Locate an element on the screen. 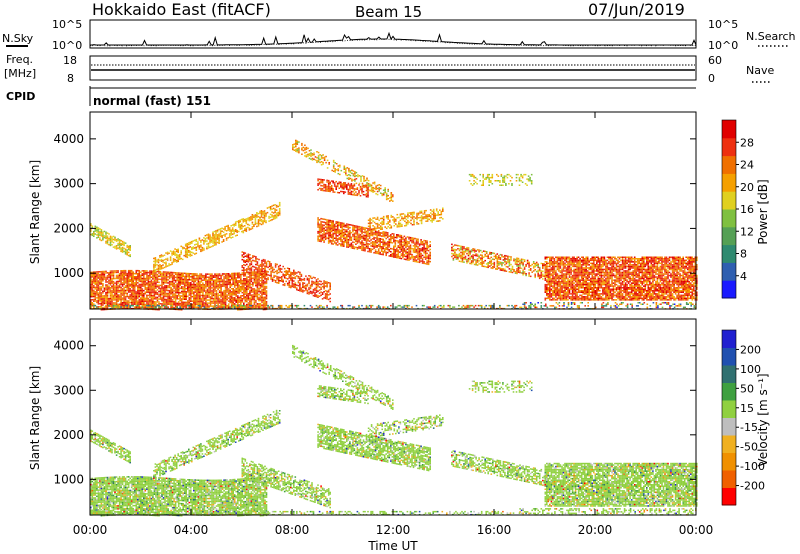 The image size is (800, 554). beam-title: Beam 15 is located at coordinates (388, 12).